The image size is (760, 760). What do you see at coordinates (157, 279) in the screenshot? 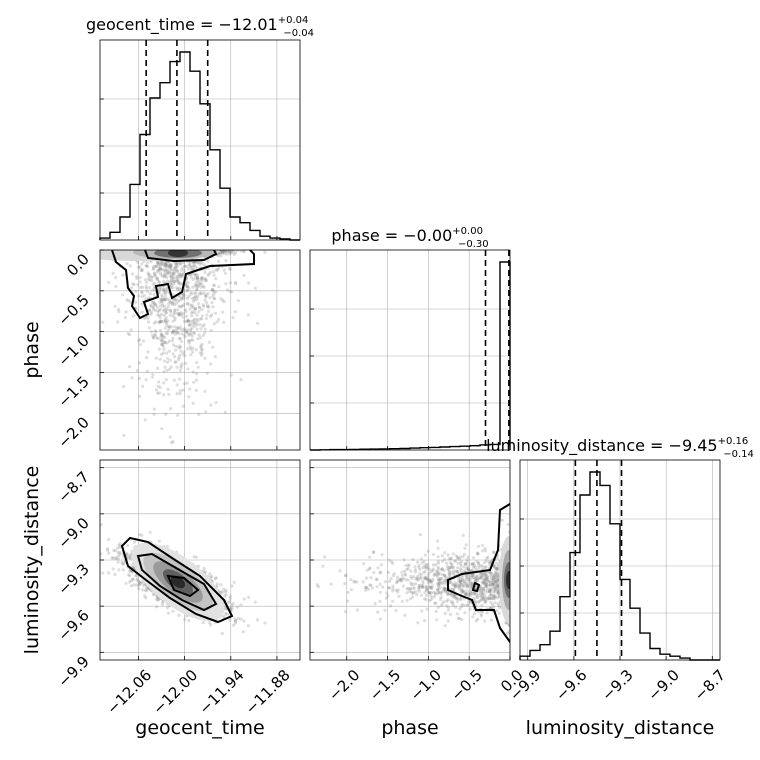
I see `sample-point-1-0-1934` at bounding box center [157, 279].